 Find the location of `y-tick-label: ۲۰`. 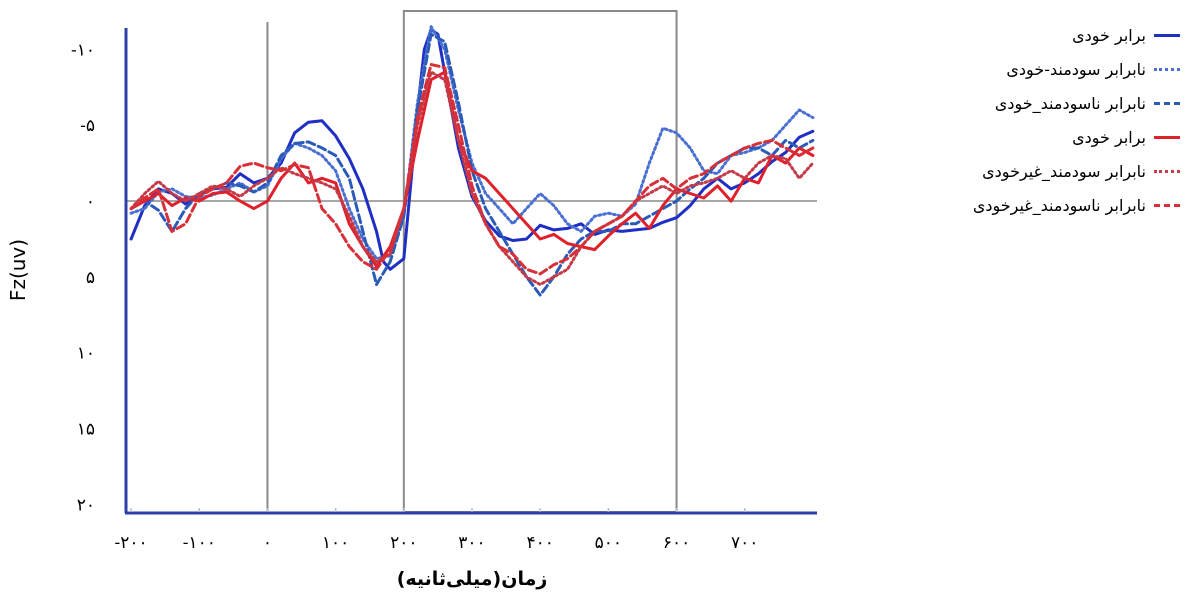

y-tick-label: ۲۰ is located at coordinates (86, 505).